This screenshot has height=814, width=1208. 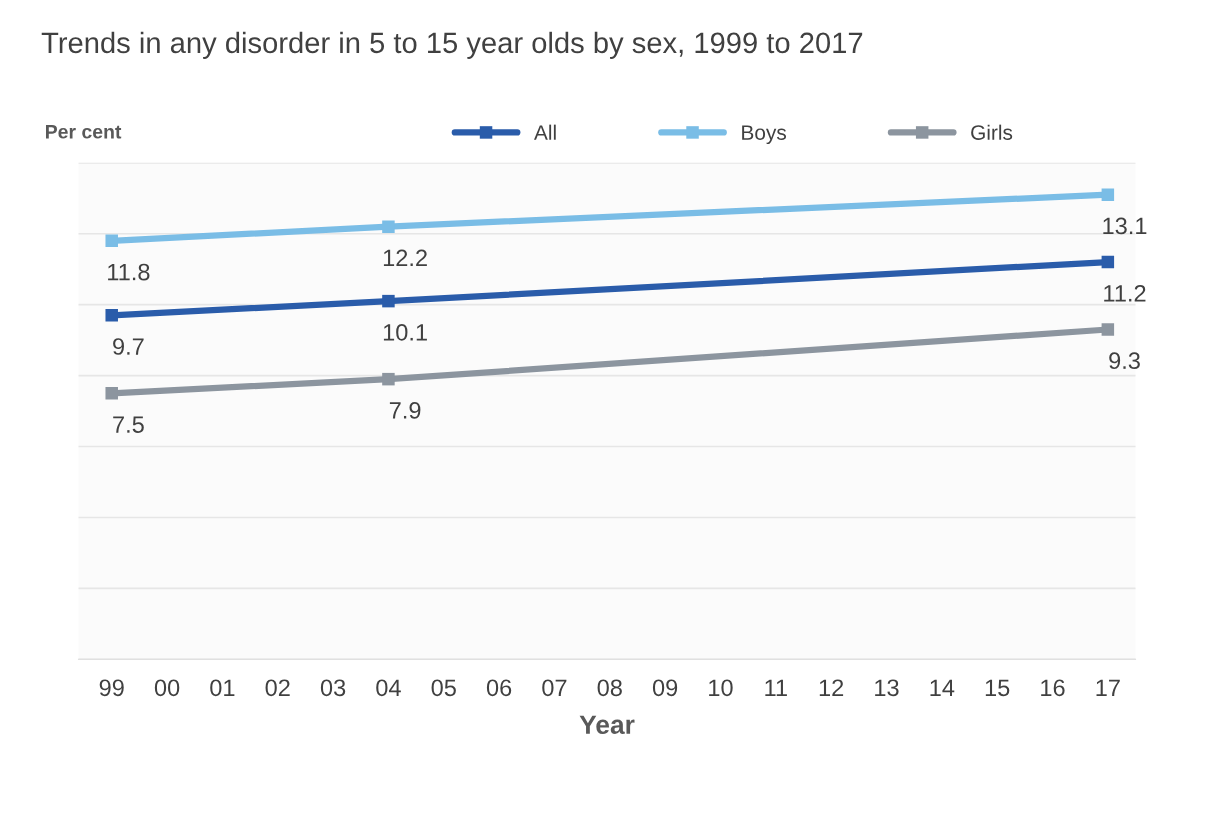 What do you see at coordinates (111, 688) in the screenshot?
I see `x-tick-label: 99` at bounding box center [111, 688].